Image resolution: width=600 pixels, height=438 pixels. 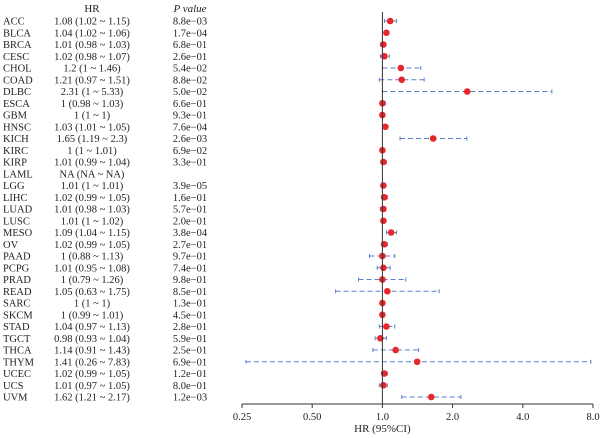 What do you see at coordinates (190, 22) in the screenshot?
I see `row-p-value: 8.8e−03` at bounding box center [190, 22].